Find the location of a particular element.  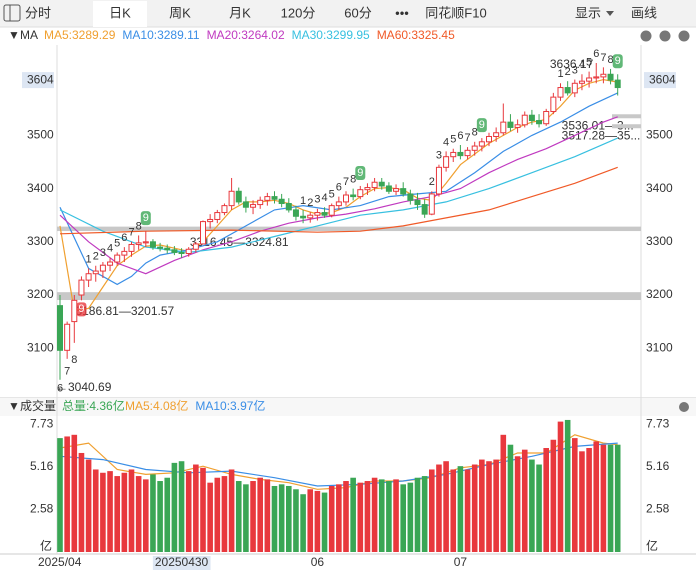

zone-label: 3186.81—3201.57 is located at coordinates (124, 311).